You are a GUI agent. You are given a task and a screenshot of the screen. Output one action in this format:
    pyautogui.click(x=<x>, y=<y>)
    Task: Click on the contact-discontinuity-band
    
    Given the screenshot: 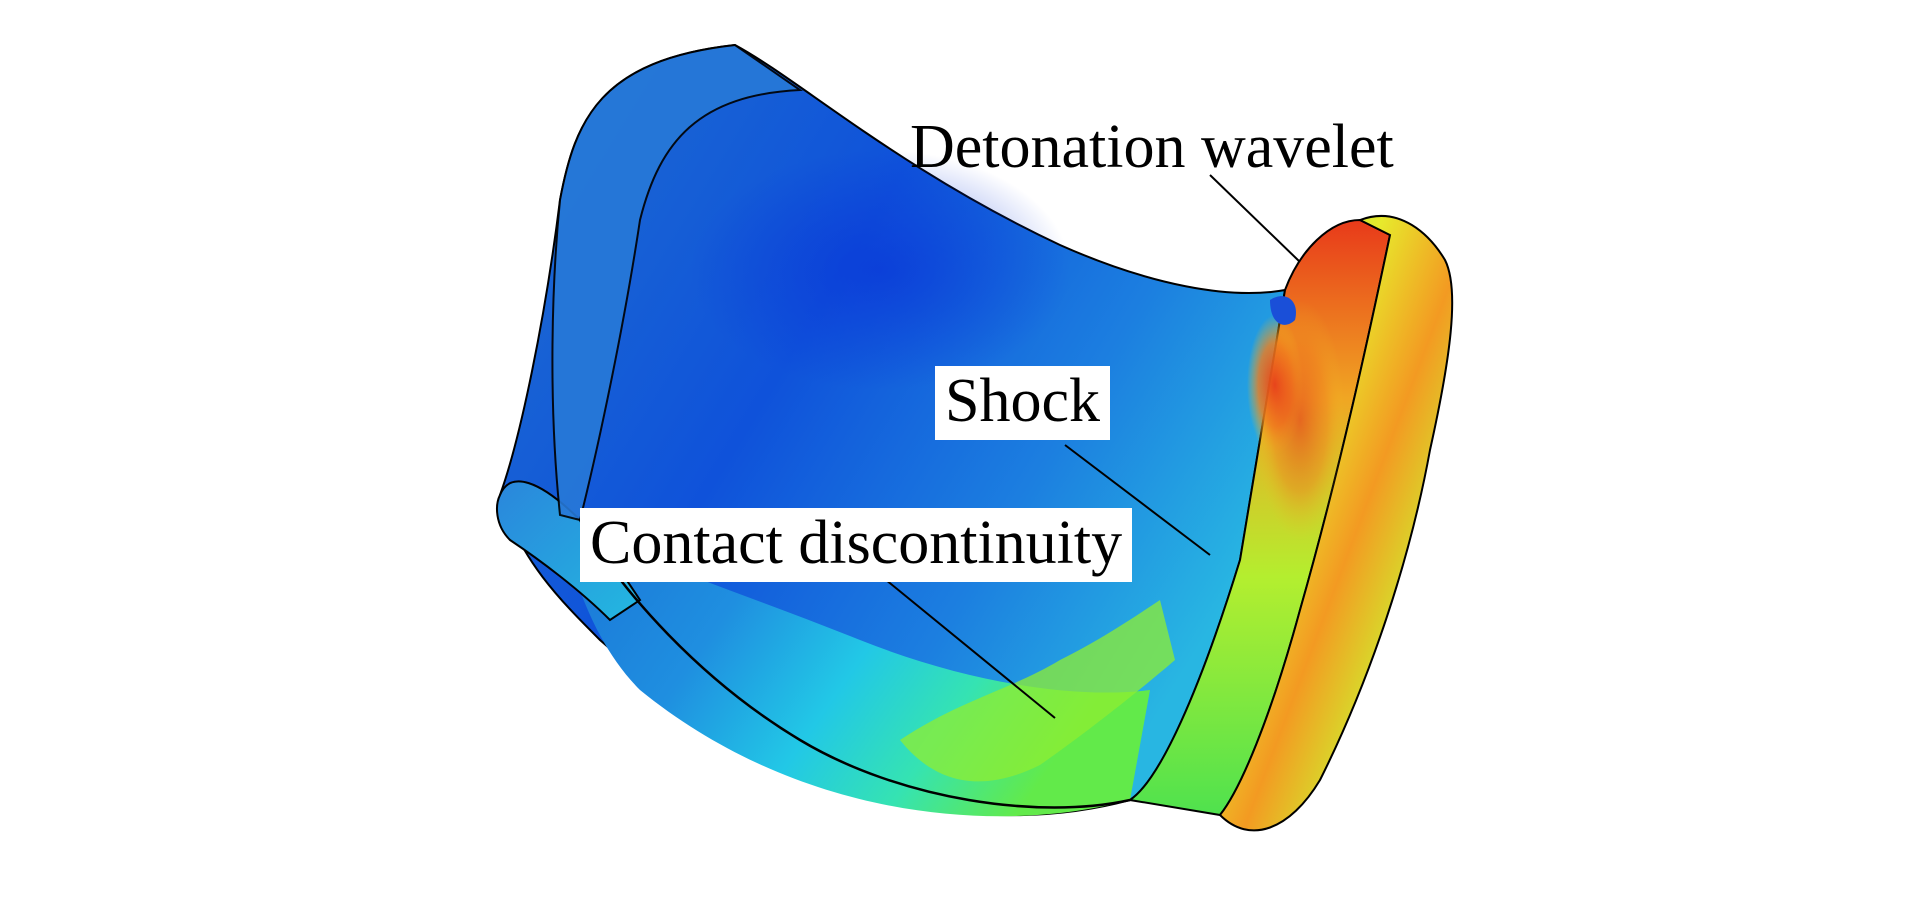 What is the action you would take?
    pyautogui.click(x=1037, y=691)
    